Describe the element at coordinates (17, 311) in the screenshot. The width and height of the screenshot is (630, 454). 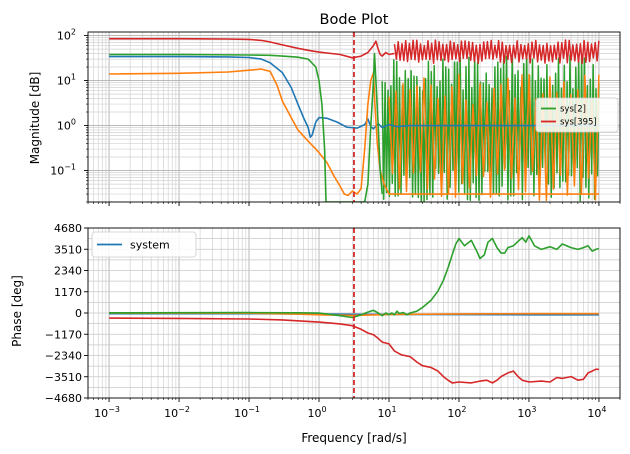
I see `phase-axis-label: Phase [deg]` at that location.